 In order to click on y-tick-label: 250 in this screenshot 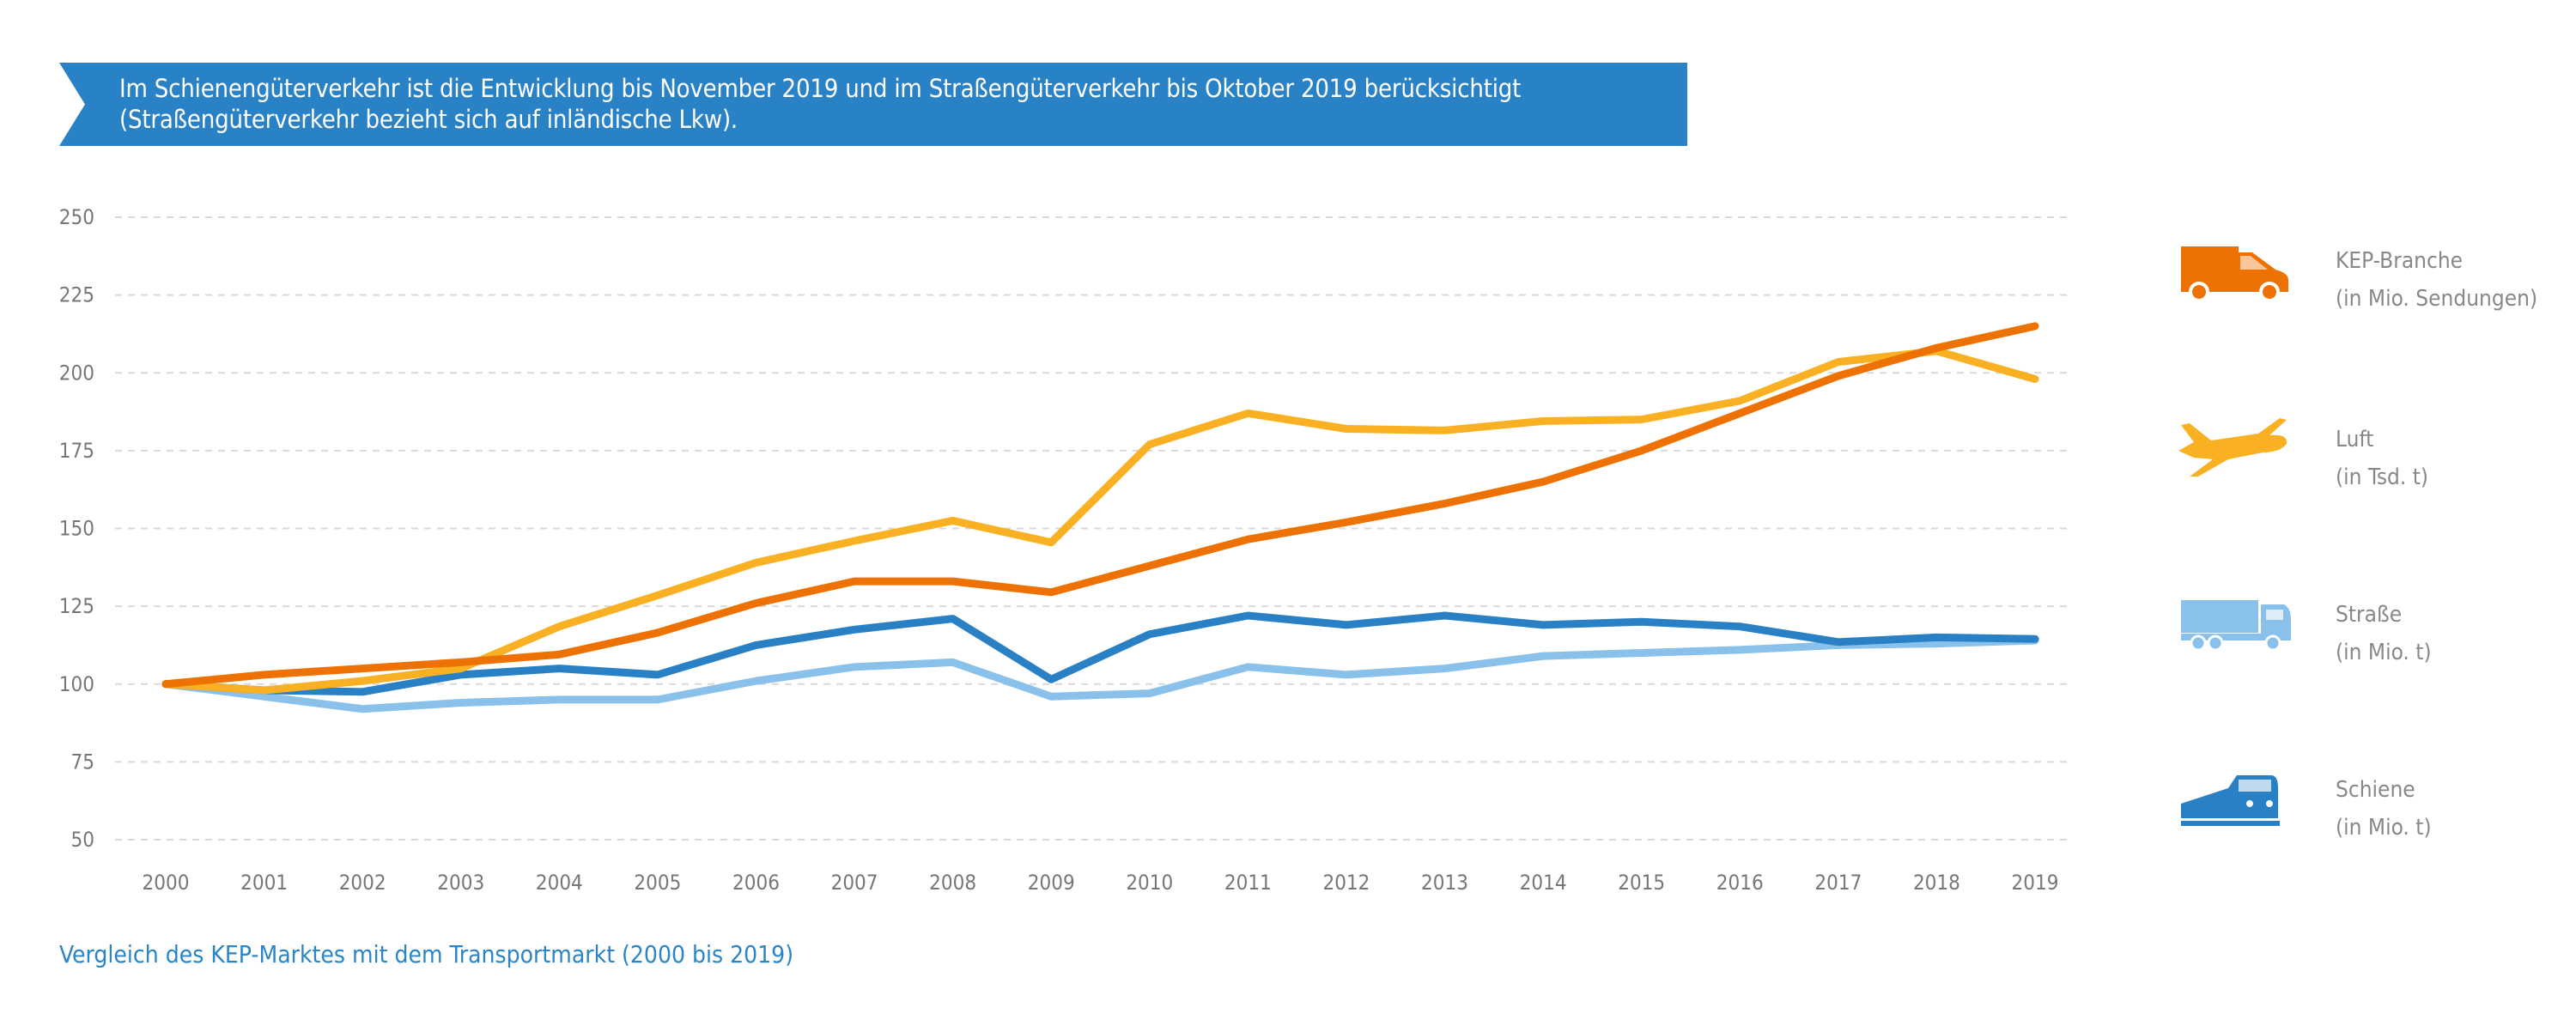, I will do `click(77, 217)`.